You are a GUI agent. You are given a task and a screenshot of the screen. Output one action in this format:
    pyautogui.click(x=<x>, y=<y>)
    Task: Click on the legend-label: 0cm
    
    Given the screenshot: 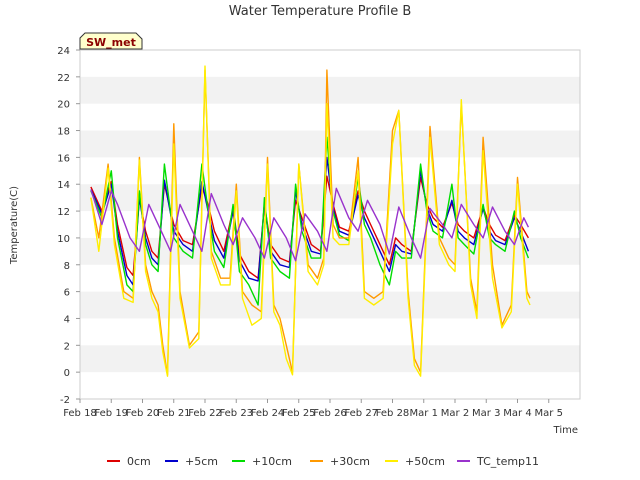 What is the action you would take?
    pyautogui.click(x=139, y=461)
    